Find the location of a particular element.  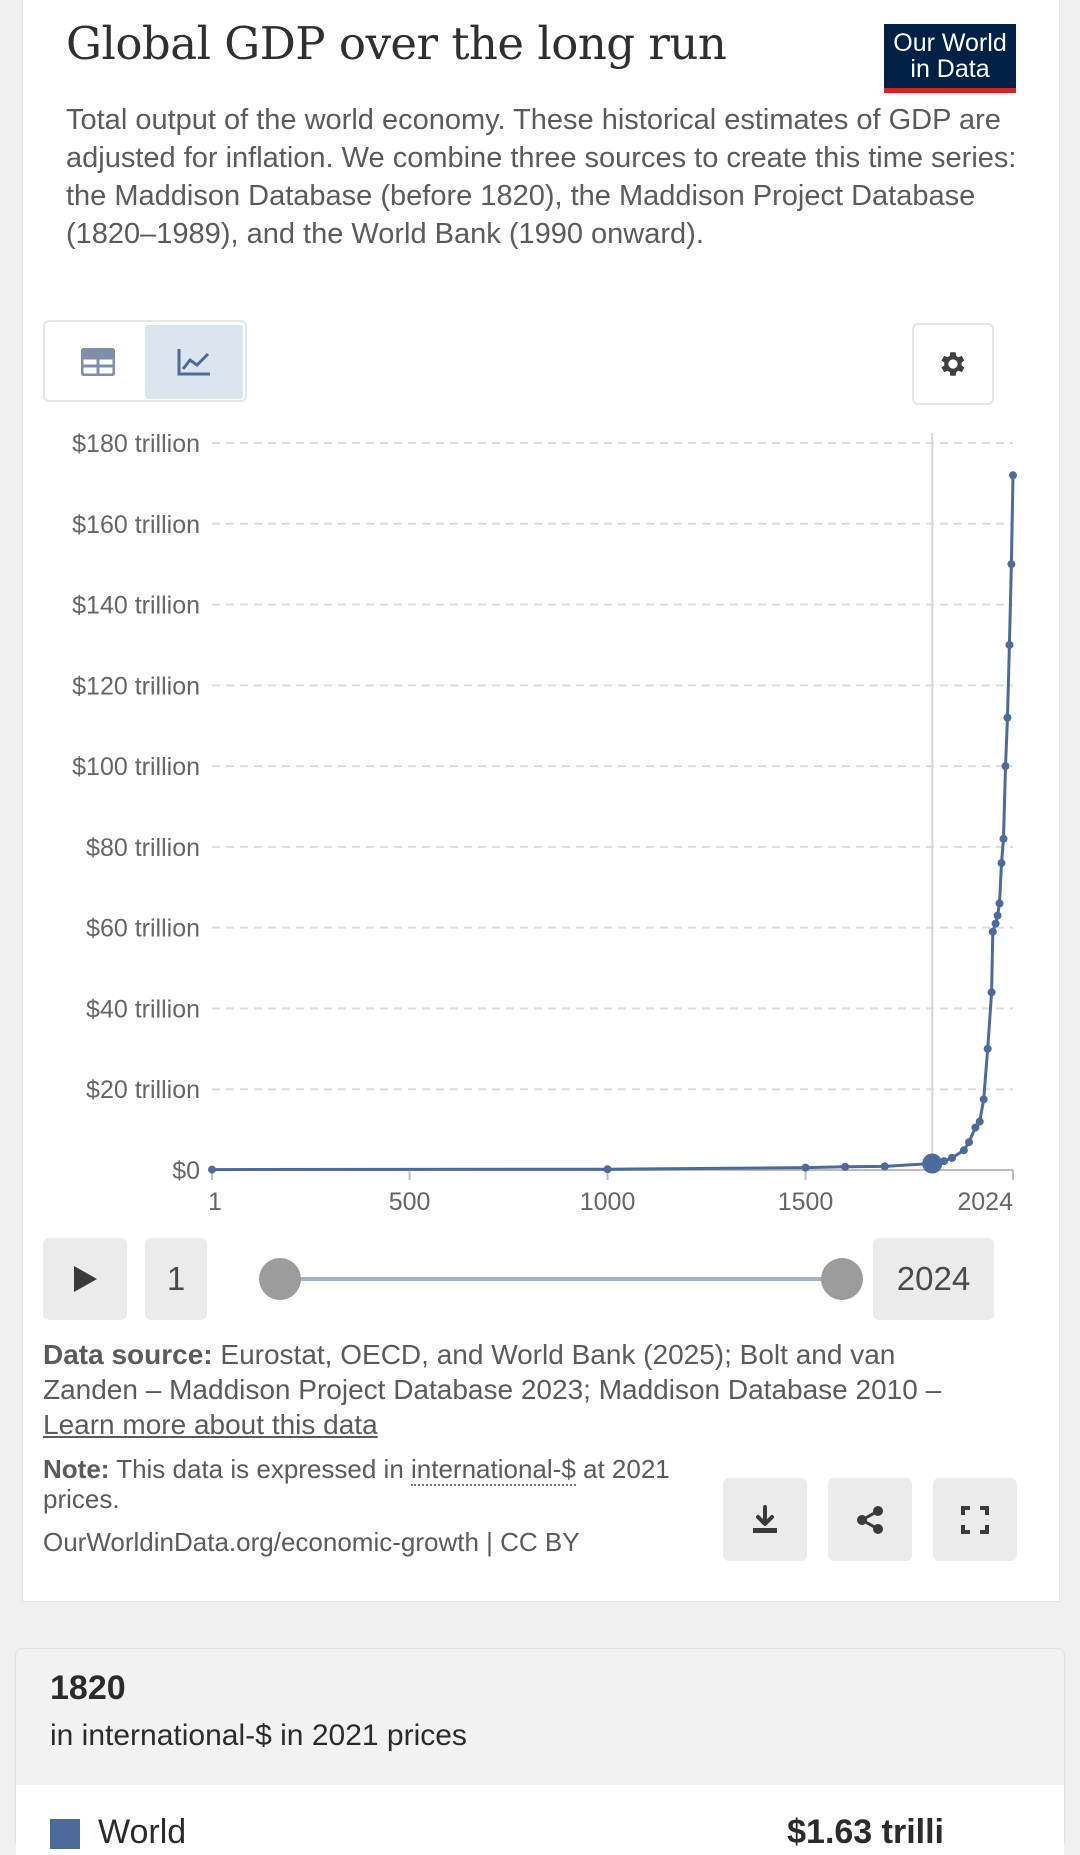

tab-table is located at coordinates (98, 362).